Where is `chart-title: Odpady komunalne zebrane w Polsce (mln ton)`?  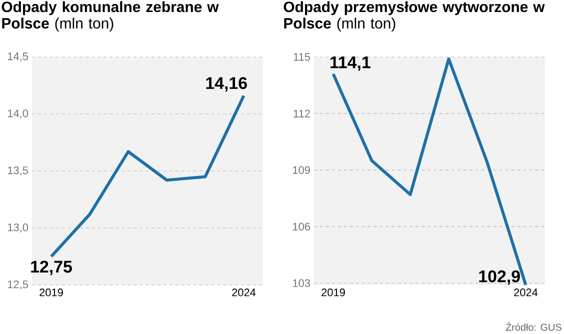 chart-title: Odpady komunalne zebrane w Polsce (mln ton) is located at coordinates (110, 16).